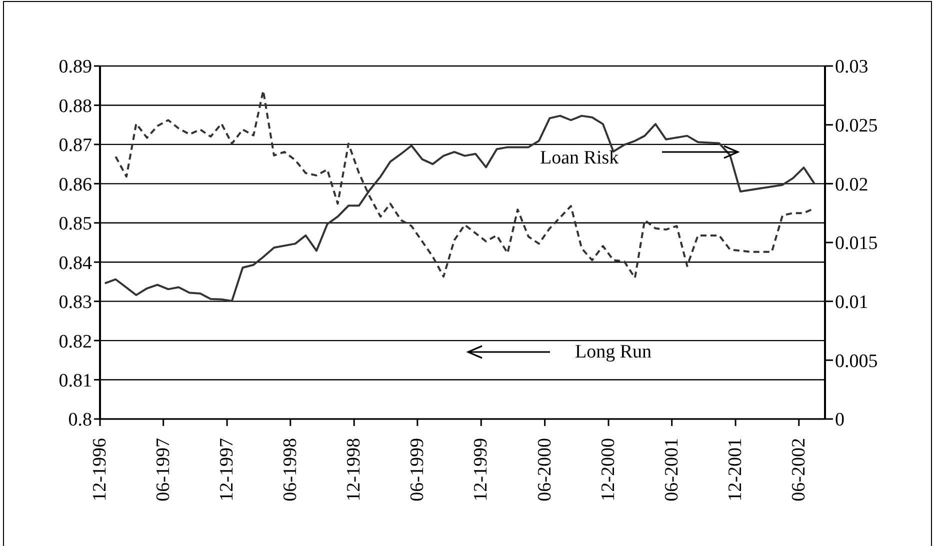 This screenshot has height=546, width=936. What do you see at coordinates (163, 470) in the screenshot?
I see `x-tick-label: 06-1997` at bounding box center [163, 470].